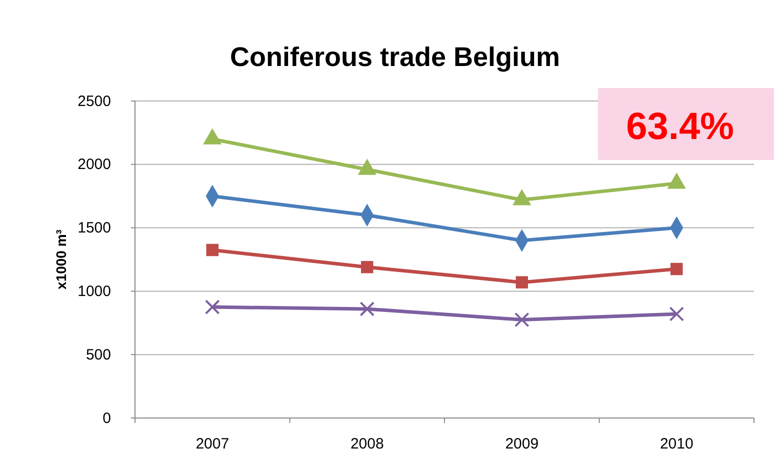 The image size is (776, 458). Describe the element at coordinates (94, 101) in the screenshot. I see `y-tick-label: 2500` at that location.